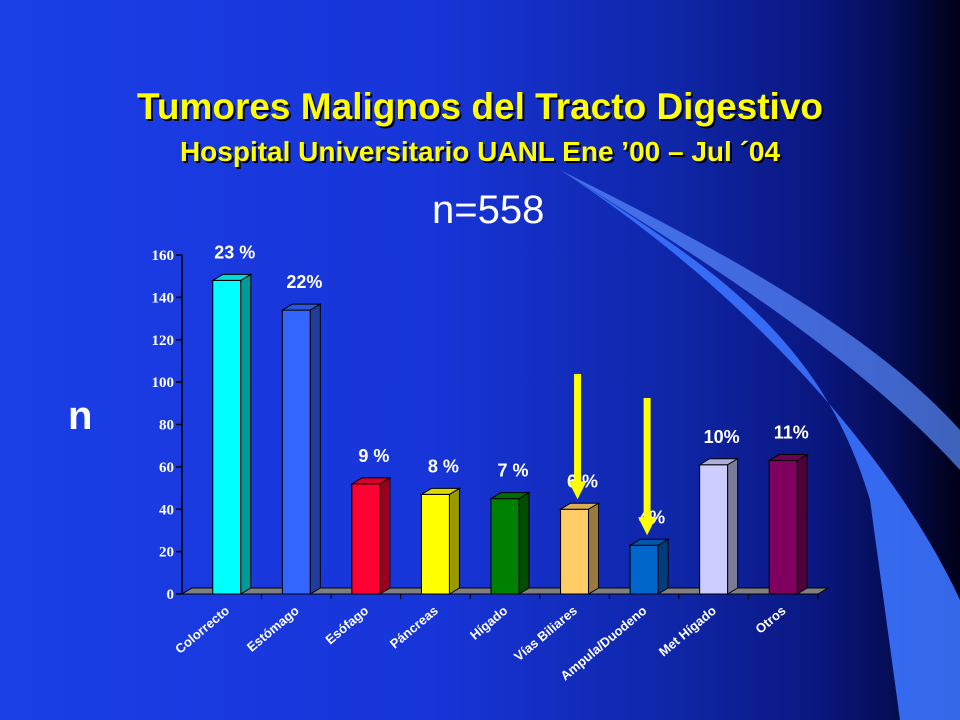  I want to click on x-tick-label: Met Hígado, so click(687, 631).